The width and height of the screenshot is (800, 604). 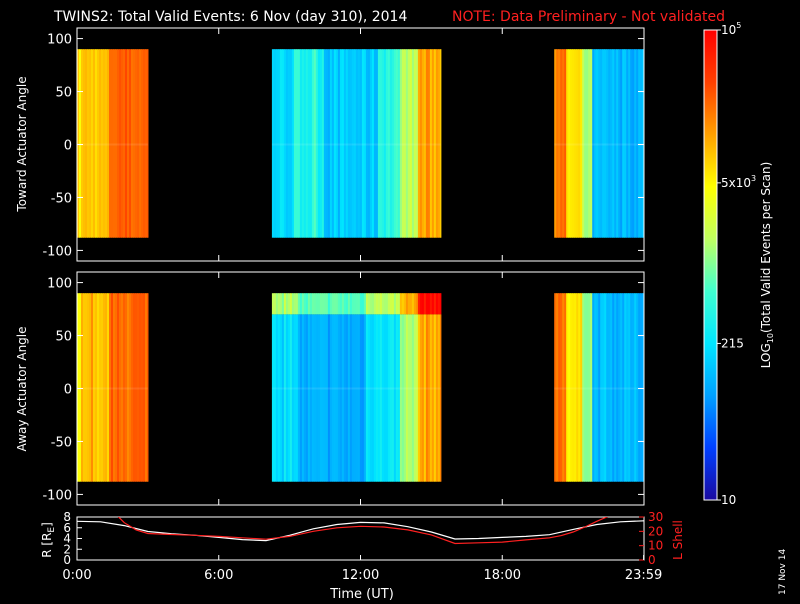 I want to click on time-tick-label: 18:00, so click(x=502, y=575).